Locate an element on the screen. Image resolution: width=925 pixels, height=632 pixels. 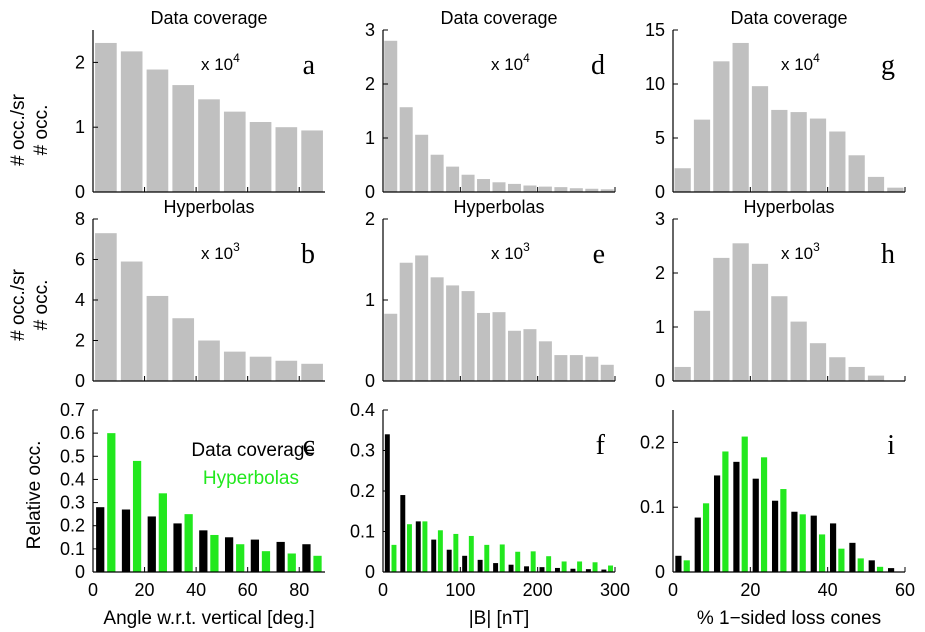
panel-title-h: Hyperbolas is located at coordinates (788, 207).